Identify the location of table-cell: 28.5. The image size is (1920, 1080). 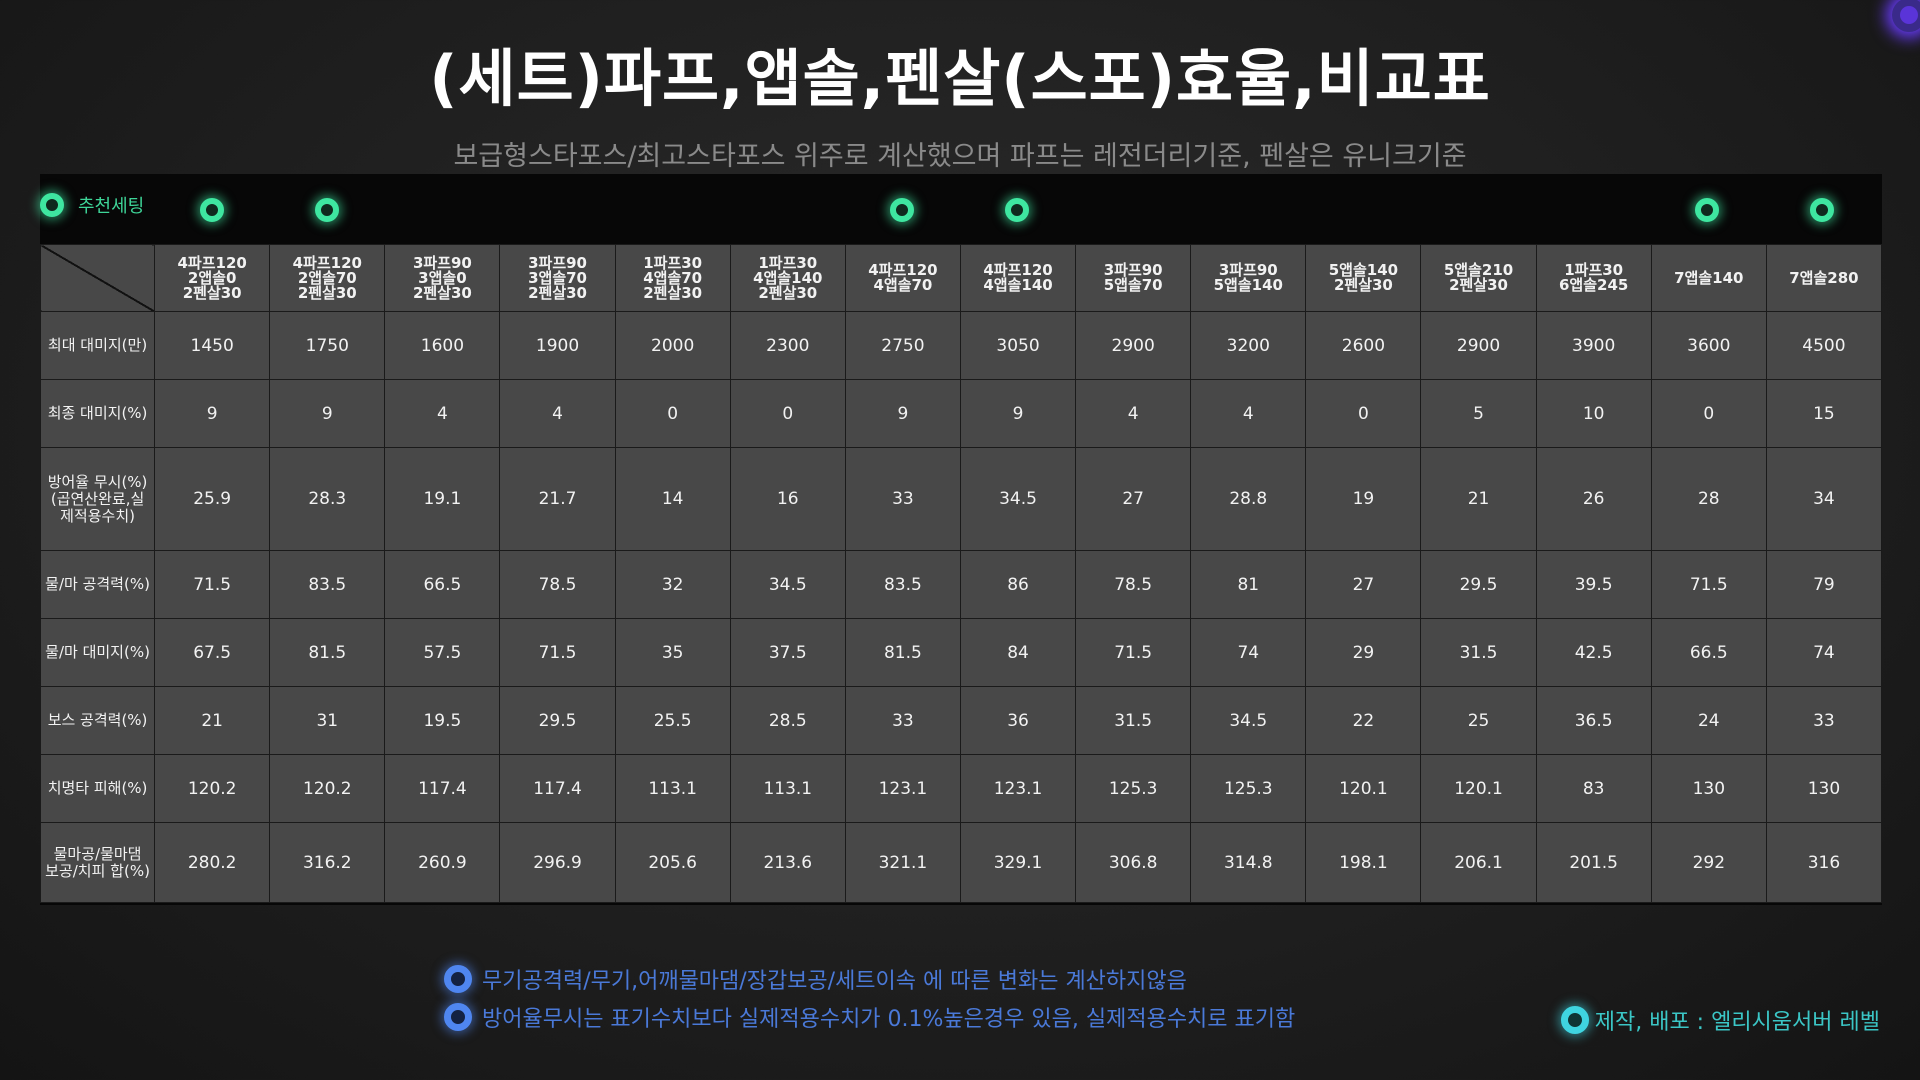
(787, 720).